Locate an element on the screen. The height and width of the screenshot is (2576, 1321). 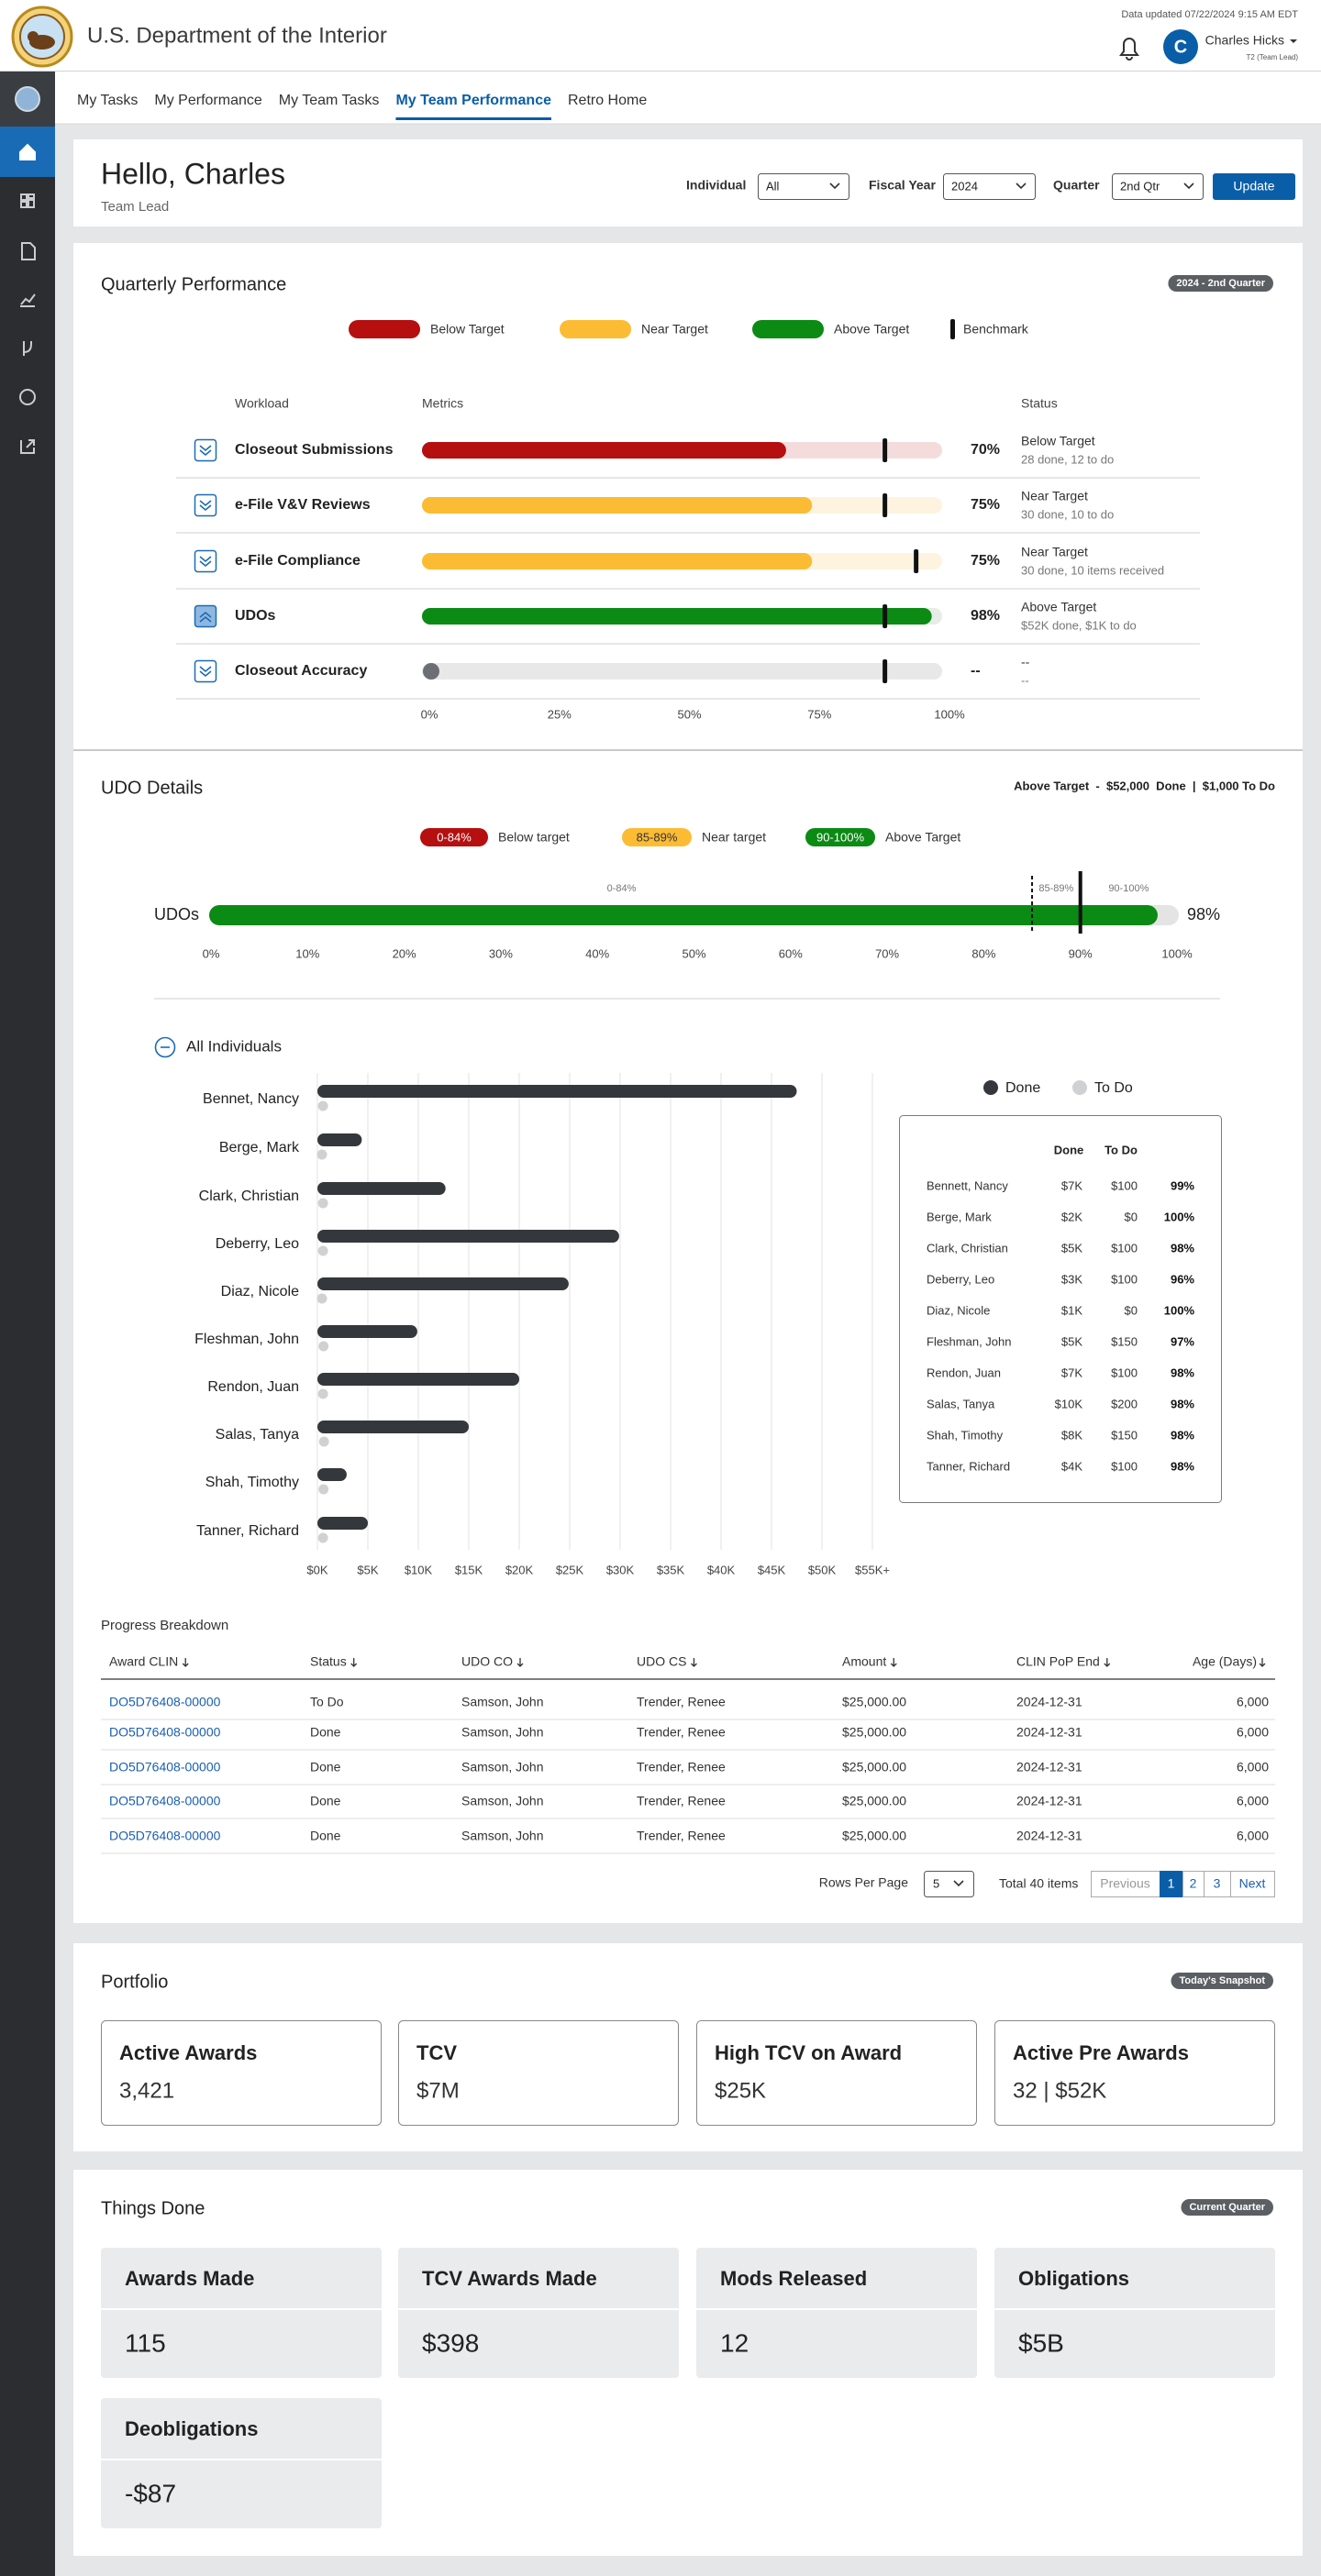
dashboard-icon is located at coordinates (27, 200).